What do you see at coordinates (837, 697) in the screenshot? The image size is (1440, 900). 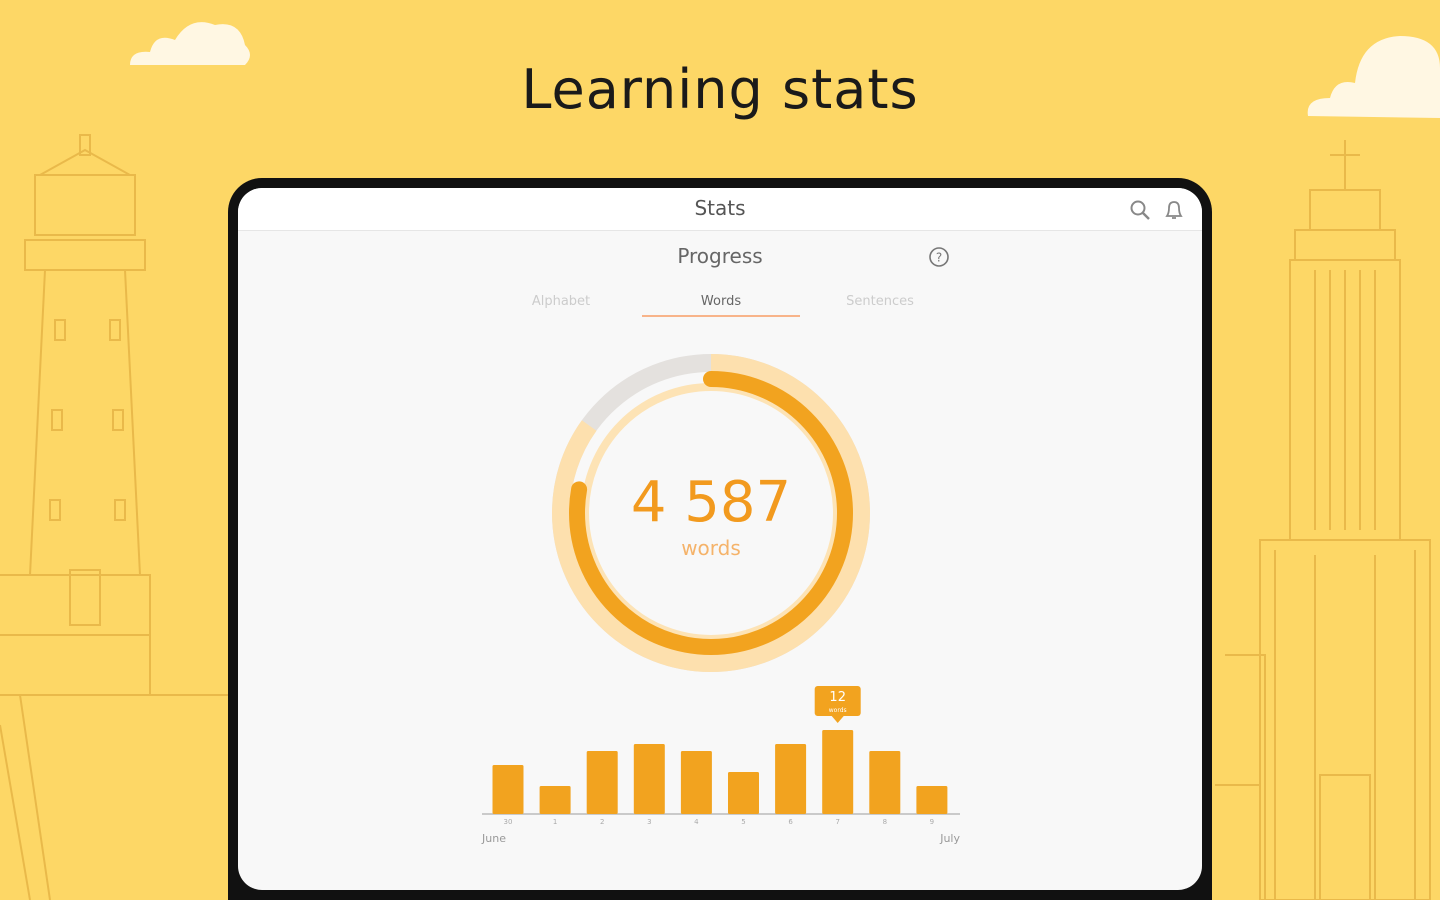 I see `tooltip-value: 12` at bounding box center [837, 697].